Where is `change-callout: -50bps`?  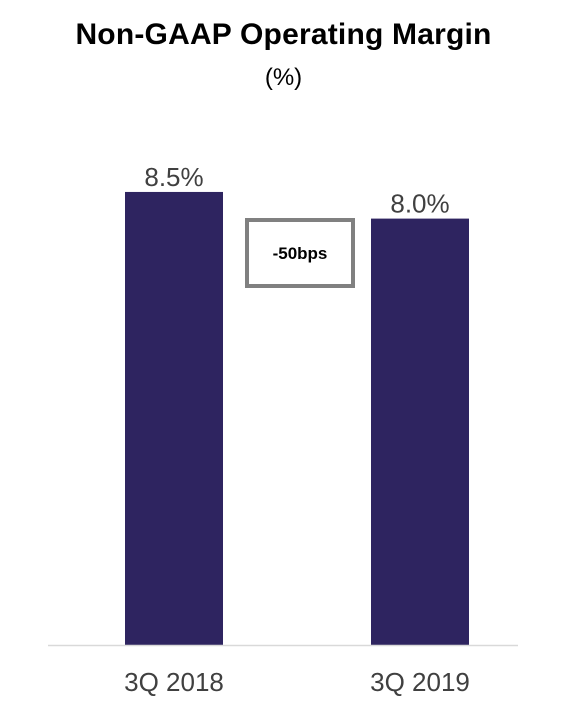
change-callout: -50bps is located at coordinates (300, 253).